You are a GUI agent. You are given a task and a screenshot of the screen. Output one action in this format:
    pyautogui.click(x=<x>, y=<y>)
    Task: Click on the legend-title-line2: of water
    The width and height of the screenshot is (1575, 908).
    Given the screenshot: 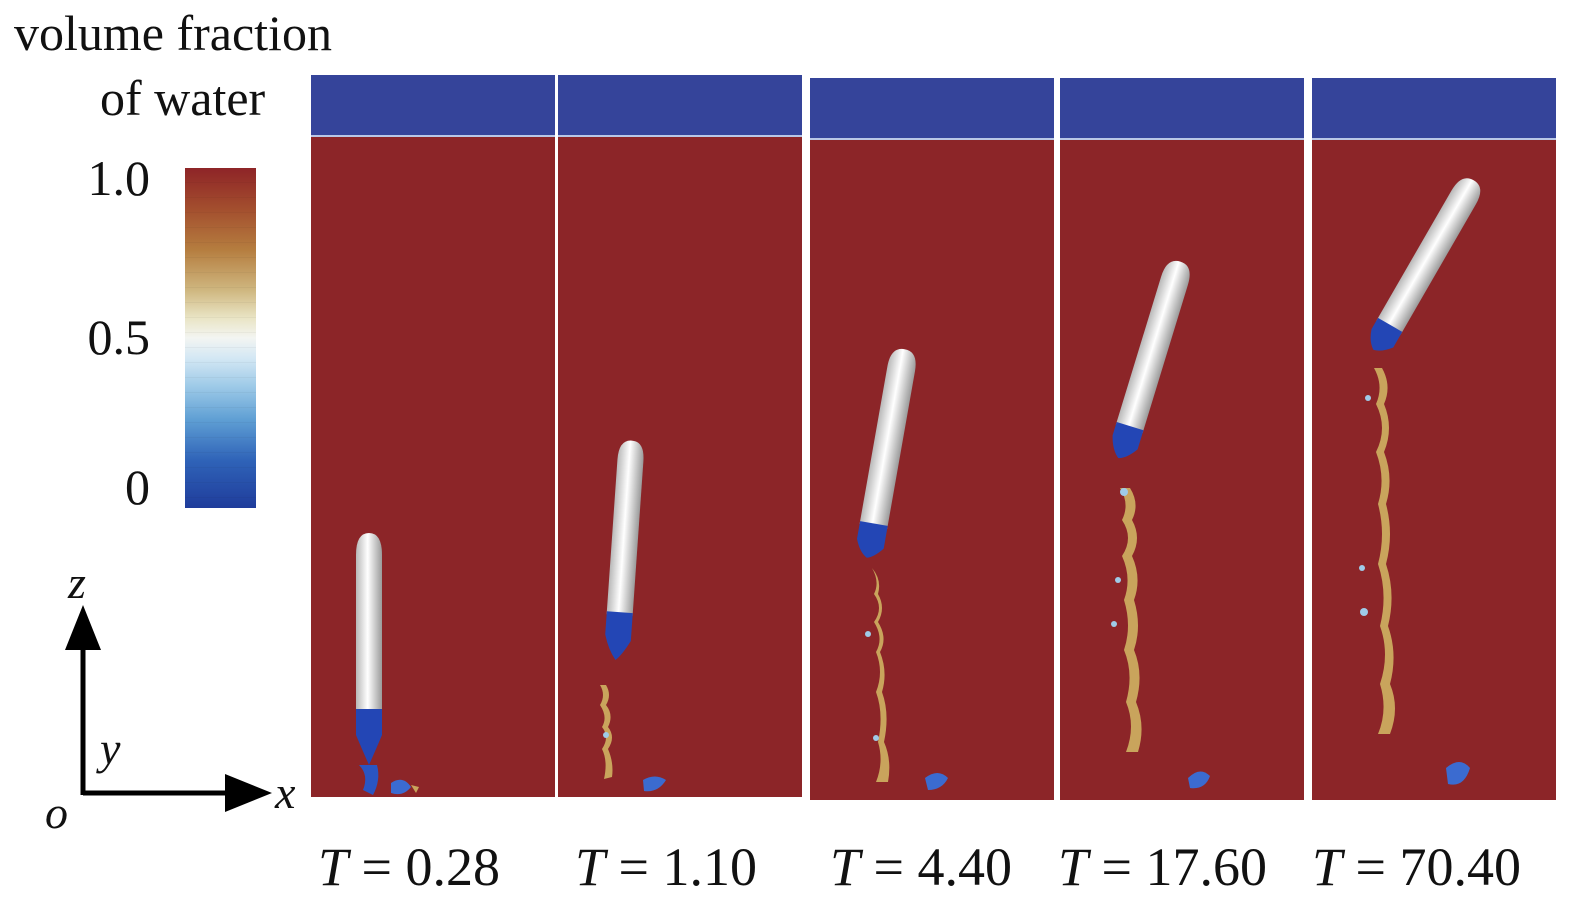 What is the action you would take?
    pyautogui.click(x=183, y=98)
    